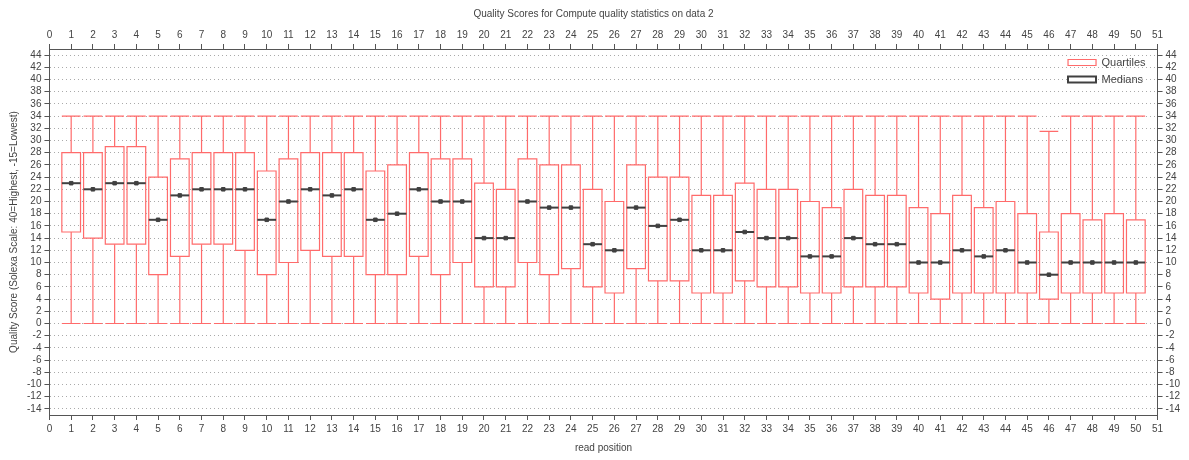 The width and height of the screenshot is (1189, 460). What do you see at coordinates (180, 34) in the screenshot?
I see `x2-tick-label: 6` at bounding box center [180, 34].